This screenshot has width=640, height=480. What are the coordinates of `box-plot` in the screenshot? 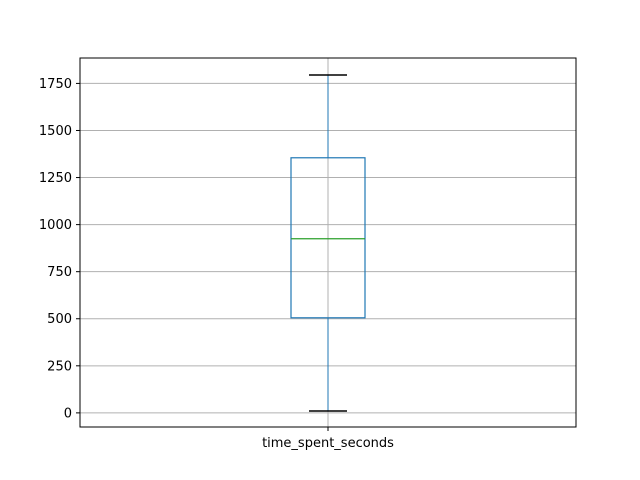 It's located at (328, 243).